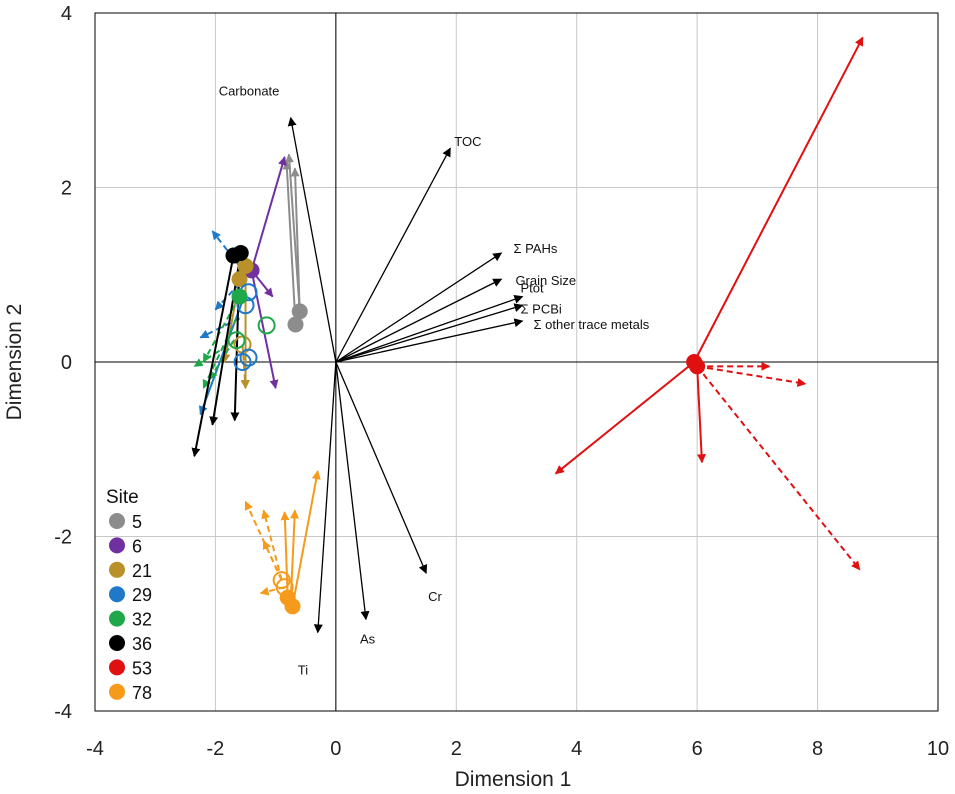 The height and width of the screenshot is (794, 955). What do you see at coordinates (435, 596) in the screenshot?
I see `loading-label: Cr` at bounding box center [435, 596].